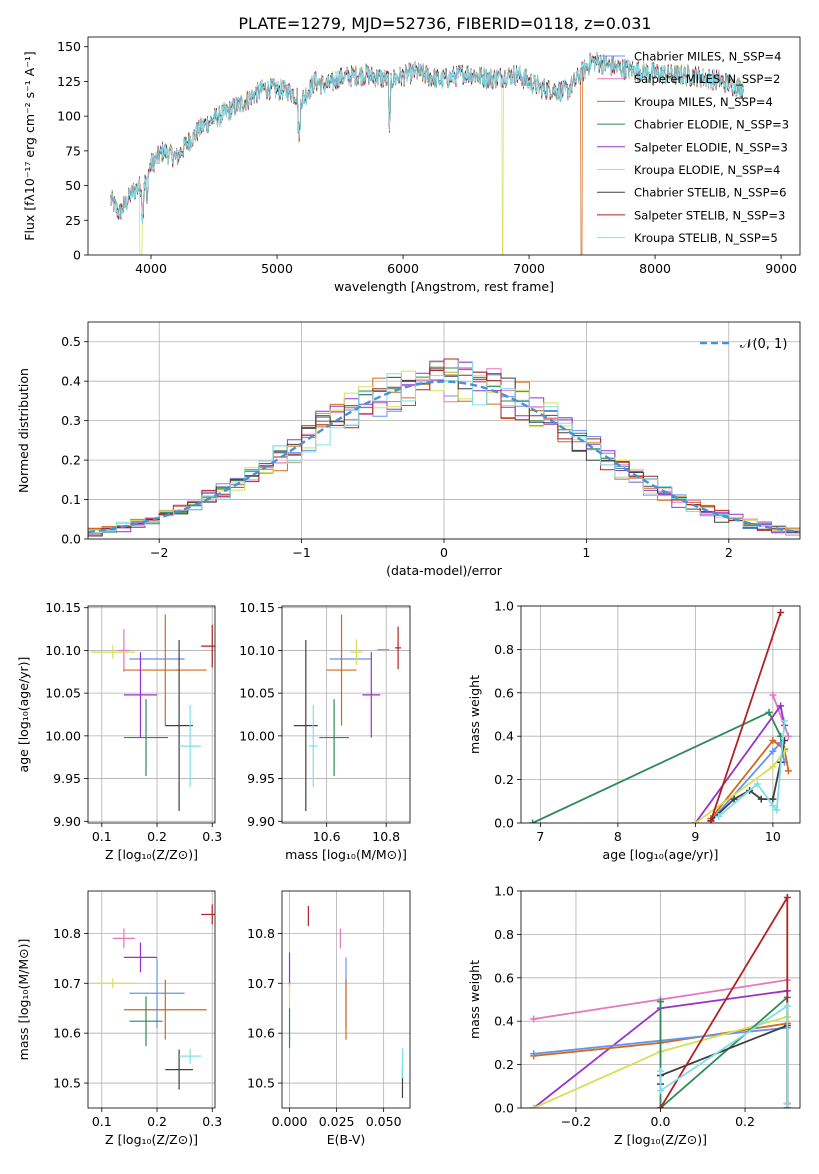 Image resolution: width=819 pixels, height=1174 pixels. Describe the element at coordinates (69, 116) in the screenshot. I see `spectrum-ytick-label: 100` at that location.